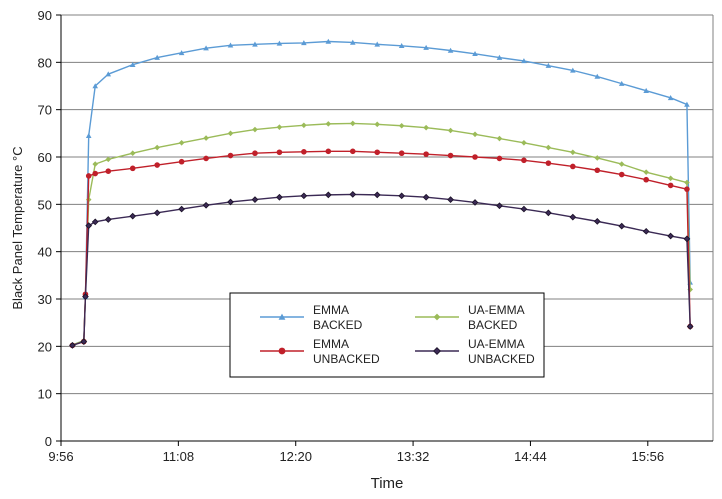 The height and width of the screenshot is (499, 722). I want to click on x-tick-label: 15:56, so click(648, 456).